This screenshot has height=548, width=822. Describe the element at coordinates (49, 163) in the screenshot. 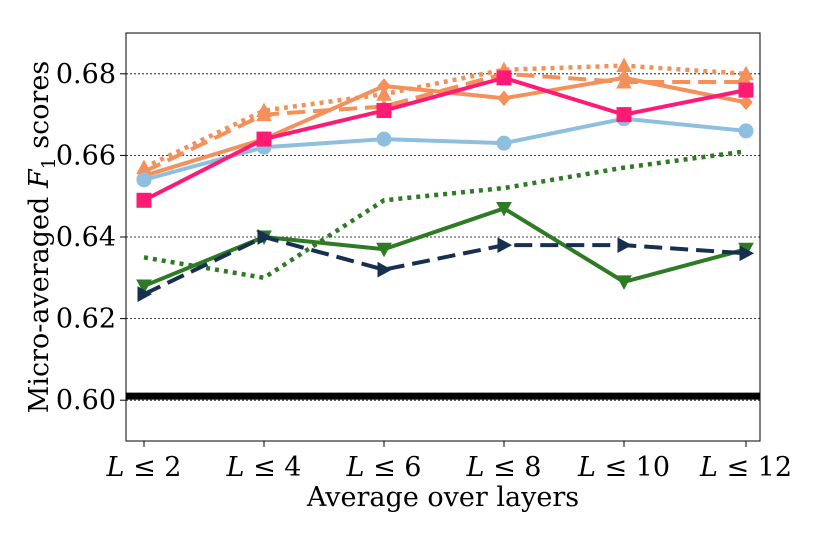

I see `y-axis-label-sub: 1` at that location.